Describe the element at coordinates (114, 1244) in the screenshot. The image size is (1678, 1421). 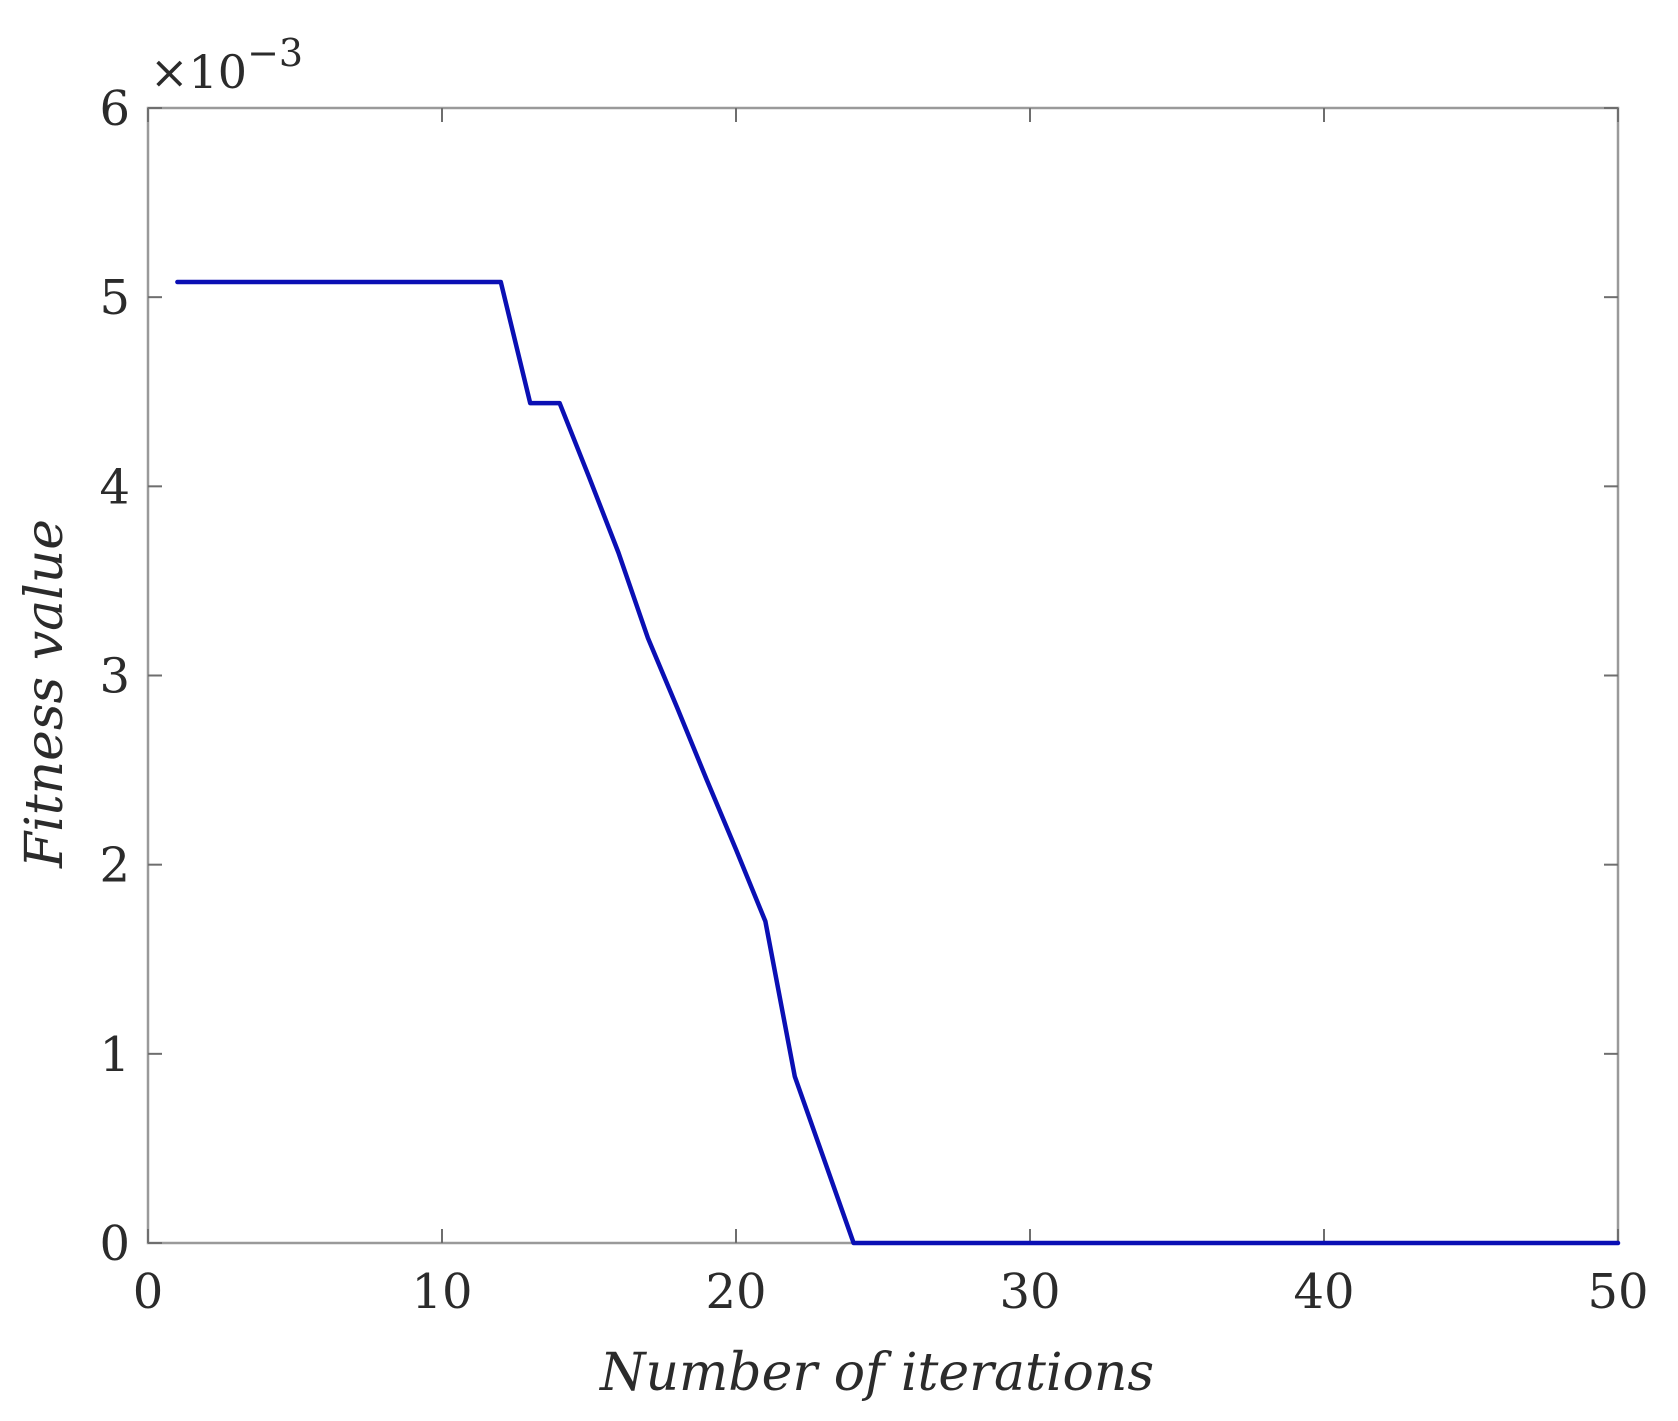
I see `y-tick-label: 0` at that location.